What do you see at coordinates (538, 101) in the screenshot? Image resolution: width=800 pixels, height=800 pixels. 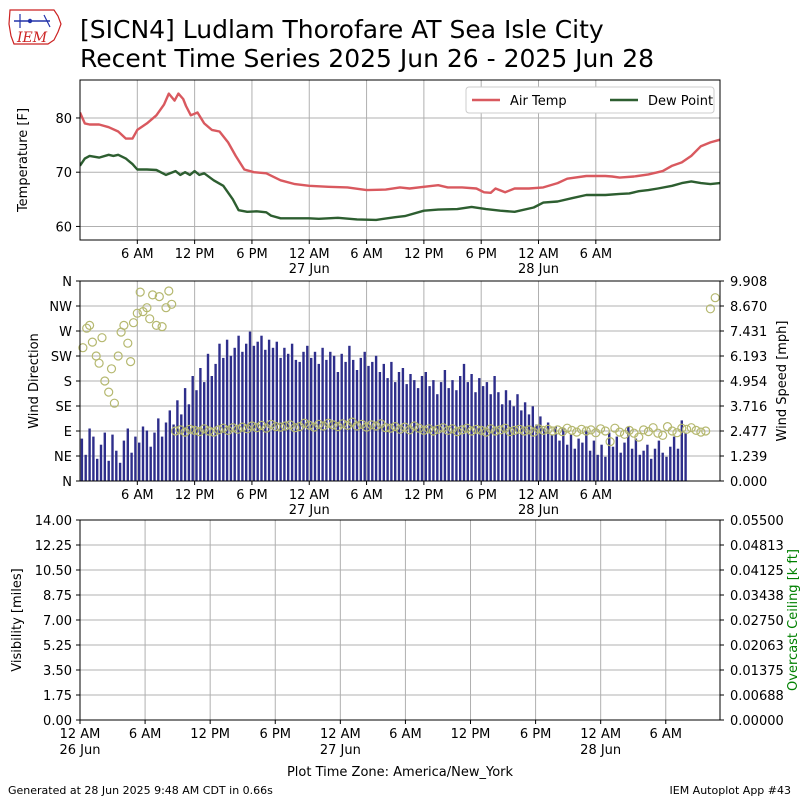 I see `legend-label-air-temp: Air Temp` at bounding box center [538, 101].